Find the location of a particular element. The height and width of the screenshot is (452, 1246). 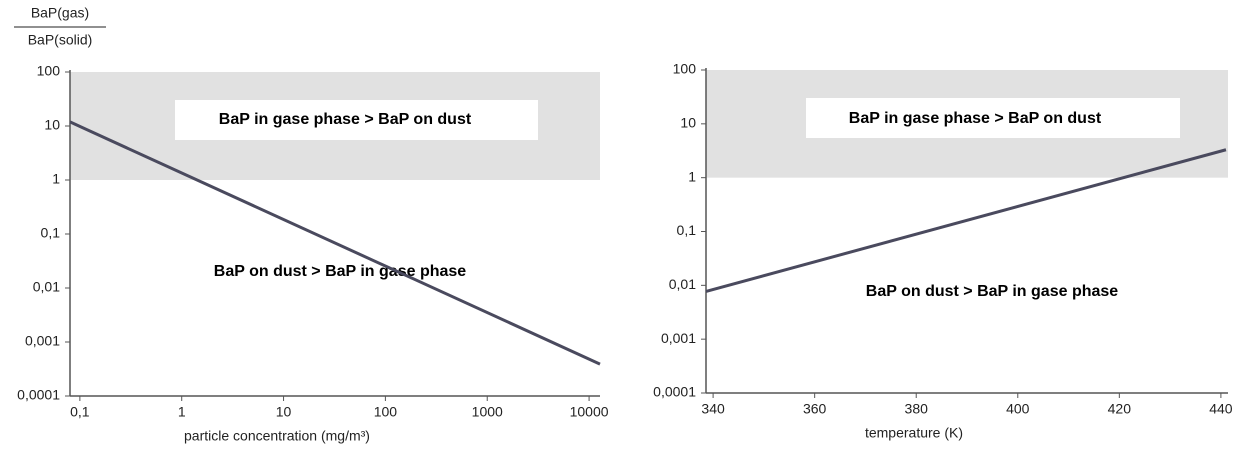

x-tick-label: 0,1 is located at coordinates (80, 412).